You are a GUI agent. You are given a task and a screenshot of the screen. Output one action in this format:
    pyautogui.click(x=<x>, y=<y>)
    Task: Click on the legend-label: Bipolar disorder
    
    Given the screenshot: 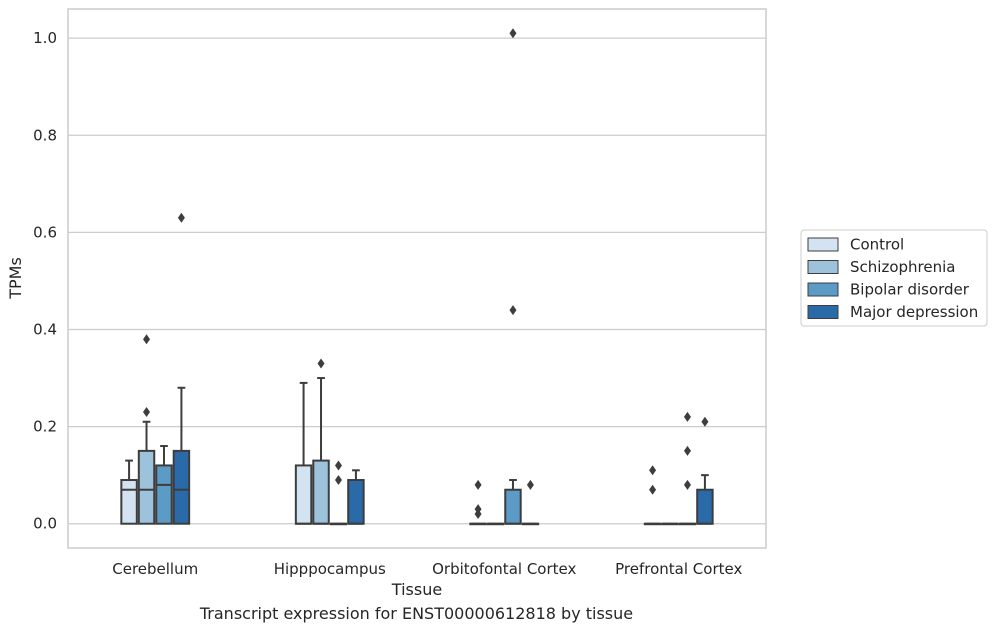 What is the action you would take?
    pyautogui.click(x=910, y=290)
    